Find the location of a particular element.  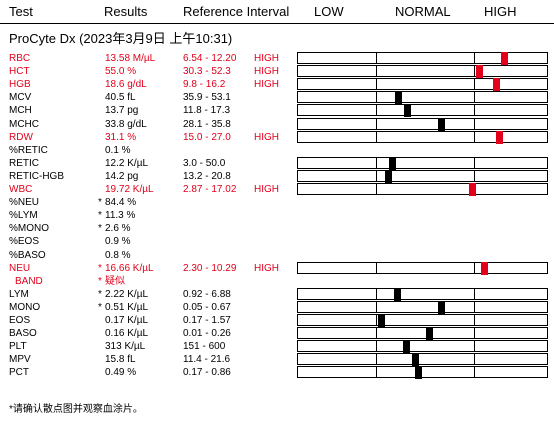

test-result: 12.2 K/µL is located at coordinates (127, 163).